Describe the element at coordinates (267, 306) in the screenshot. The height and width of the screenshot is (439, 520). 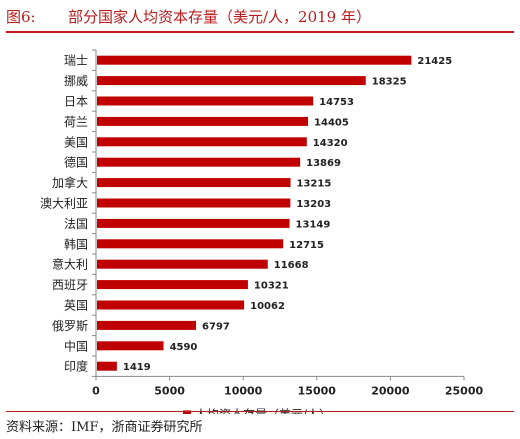
I see `data-label: 10062` at that location.